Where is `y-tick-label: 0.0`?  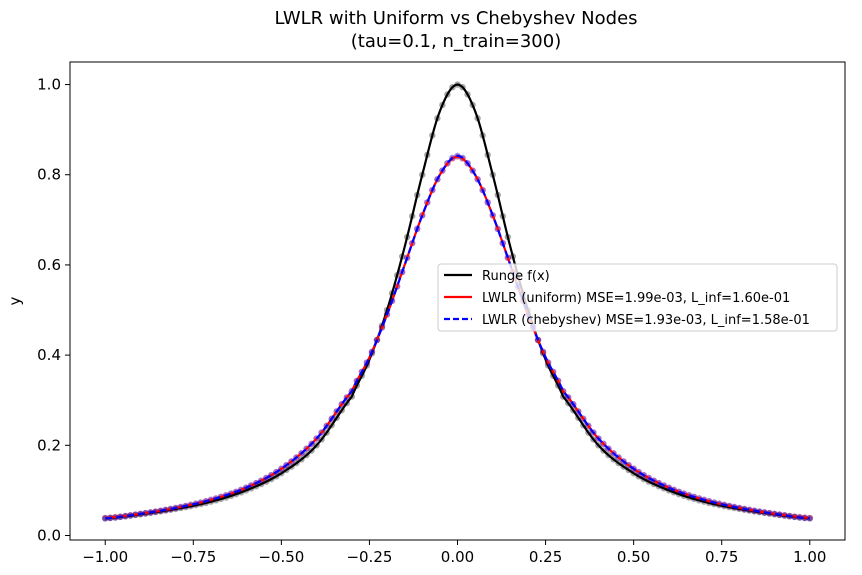 y-tick-label: 0.0 is located at coordinates (49, 535).